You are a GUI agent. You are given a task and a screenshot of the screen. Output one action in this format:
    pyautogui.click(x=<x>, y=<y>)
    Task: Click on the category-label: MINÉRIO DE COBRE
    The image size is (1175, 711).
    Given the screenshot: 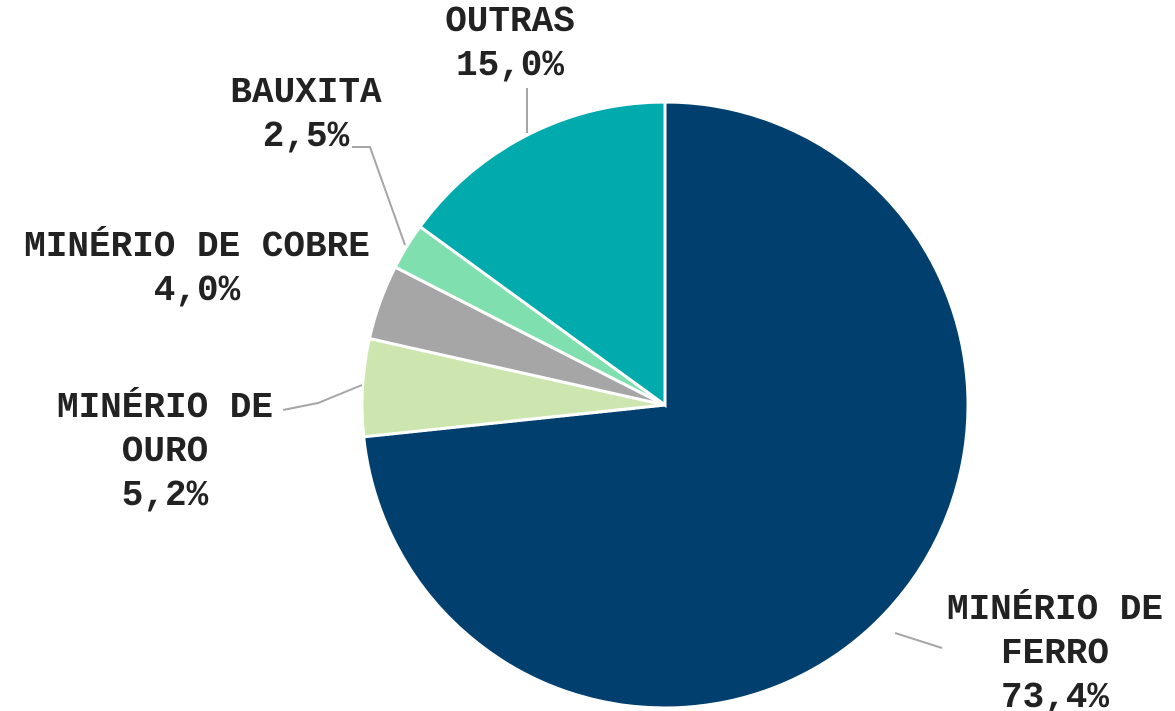 What is the action you would take?
    pyautogui.click(x=197, y=246)
    